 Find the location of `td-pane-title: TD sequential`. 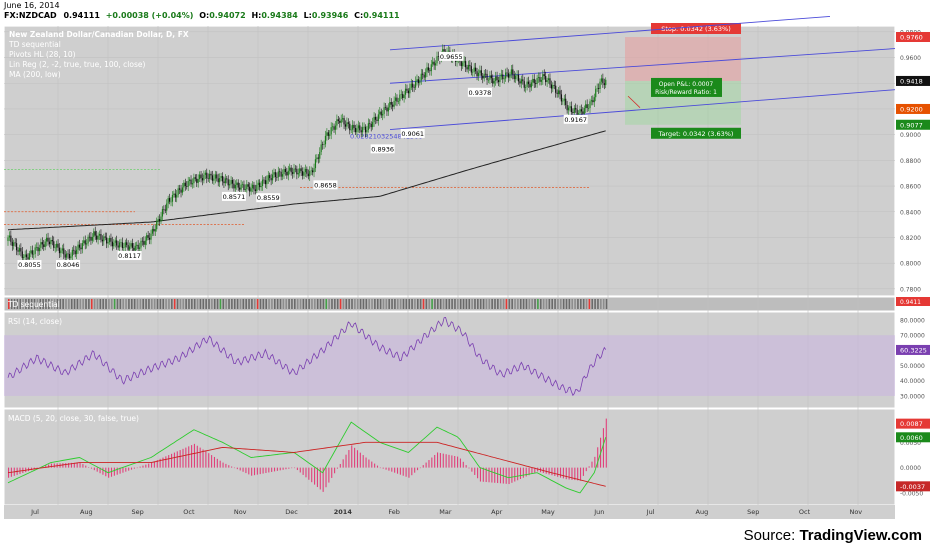

td-pane-title: TD sequential is located at coordinates (33, 304).